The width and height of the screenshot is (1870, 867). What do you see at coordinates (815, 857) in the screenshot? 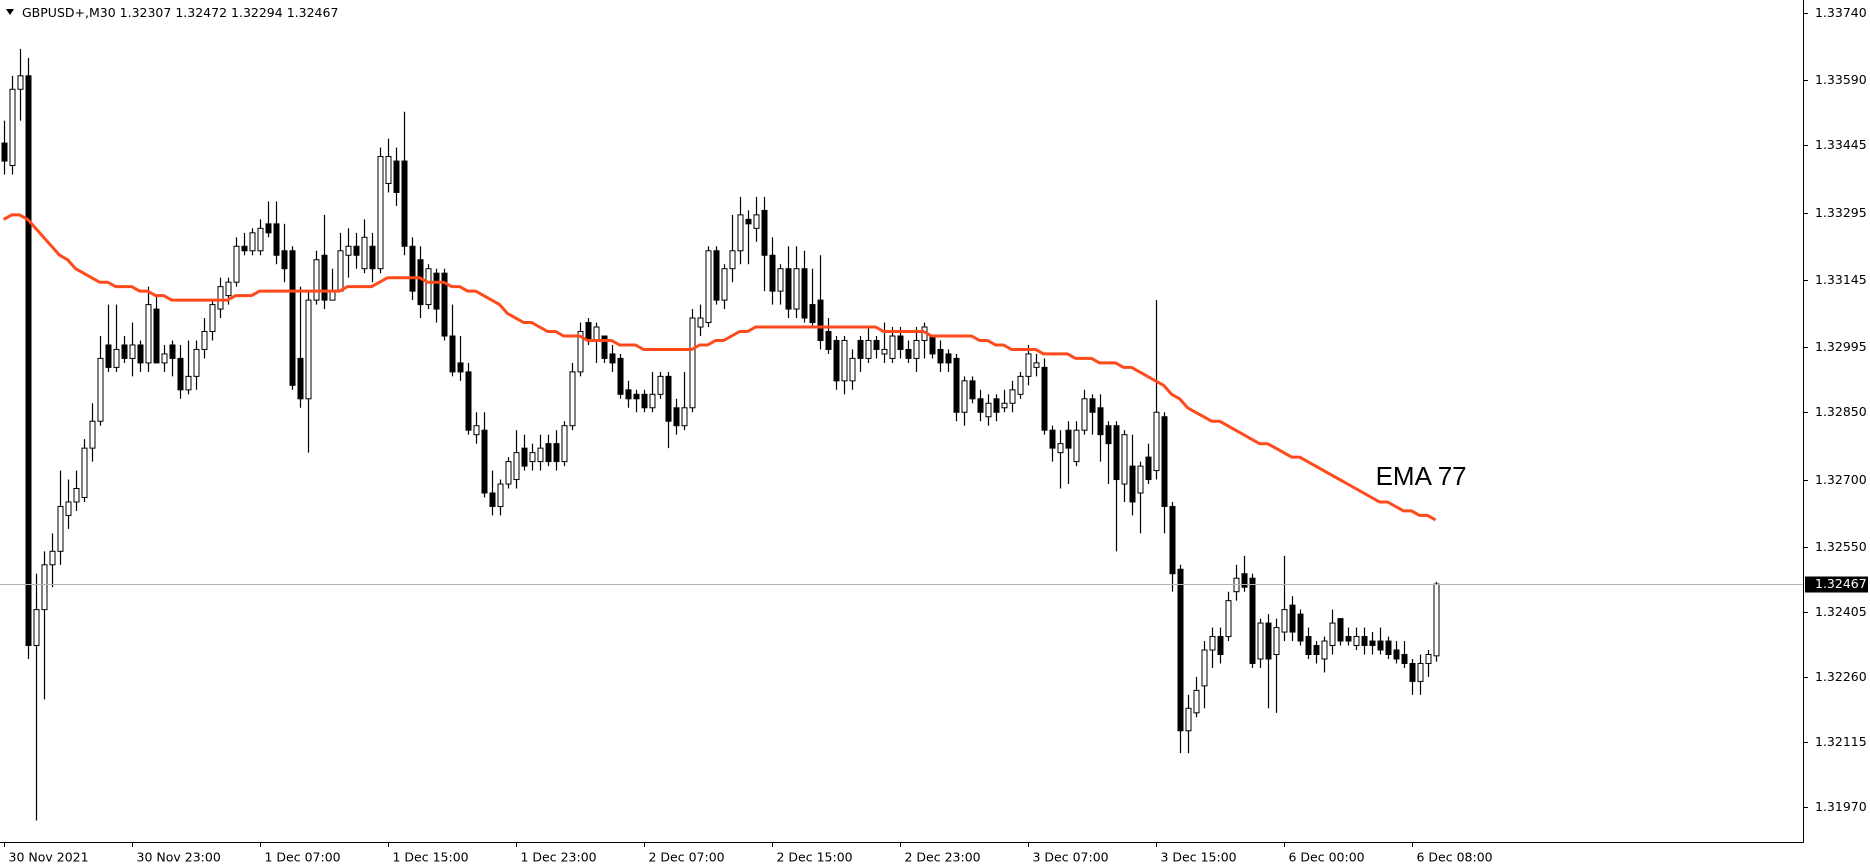
I see `x-tick-label: 2 Dec 15:00` at bounding box center [815, 857].